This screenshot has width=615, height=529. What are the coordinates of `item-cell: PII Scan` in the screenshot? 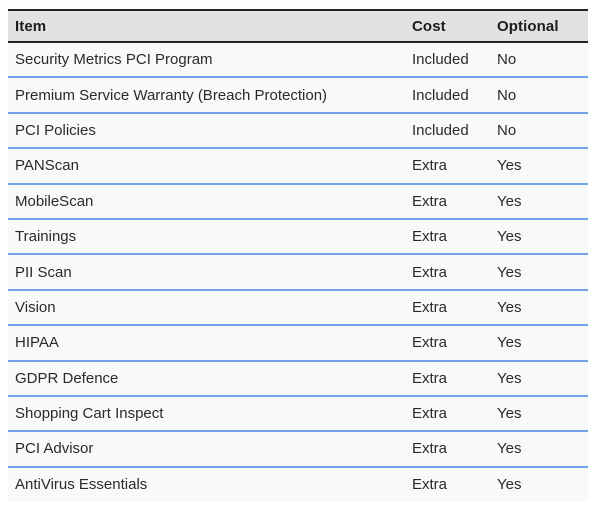 It's located at (206, 272).